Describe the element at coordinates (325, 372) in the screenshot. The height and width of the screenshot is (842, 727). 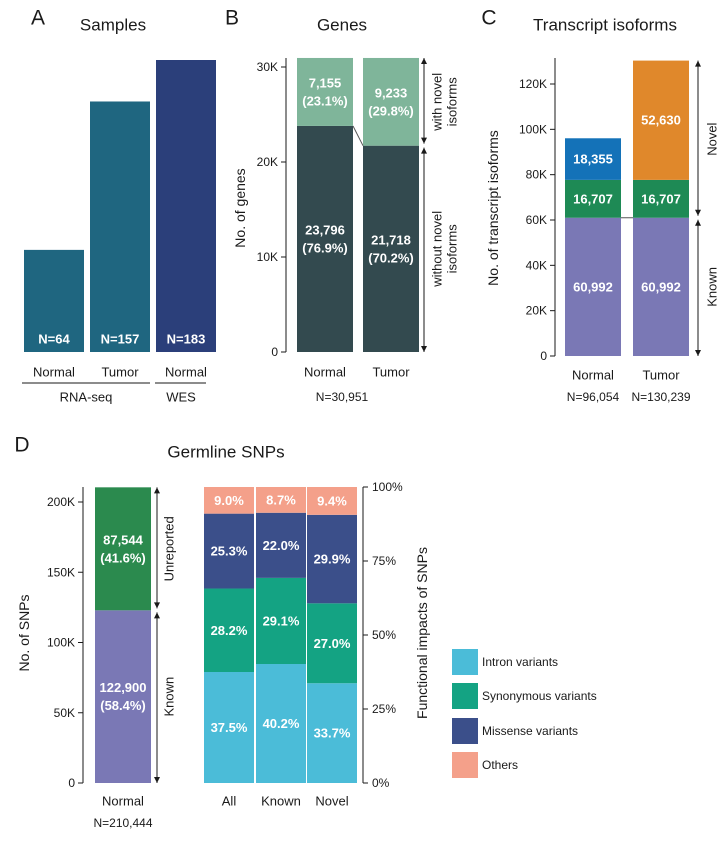
I see `panel-b-category-0: Normal` at that location.